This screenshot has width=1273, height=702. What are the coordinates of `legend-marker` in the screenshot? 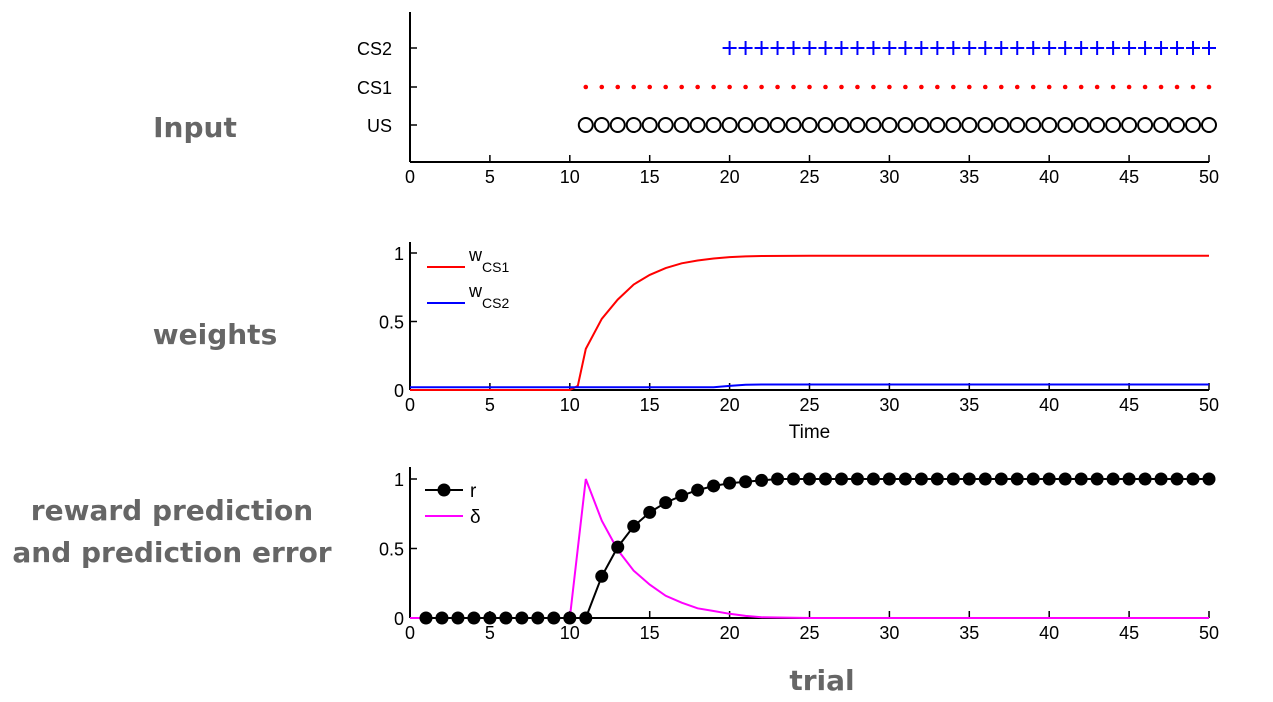 It's located at (444, 490).